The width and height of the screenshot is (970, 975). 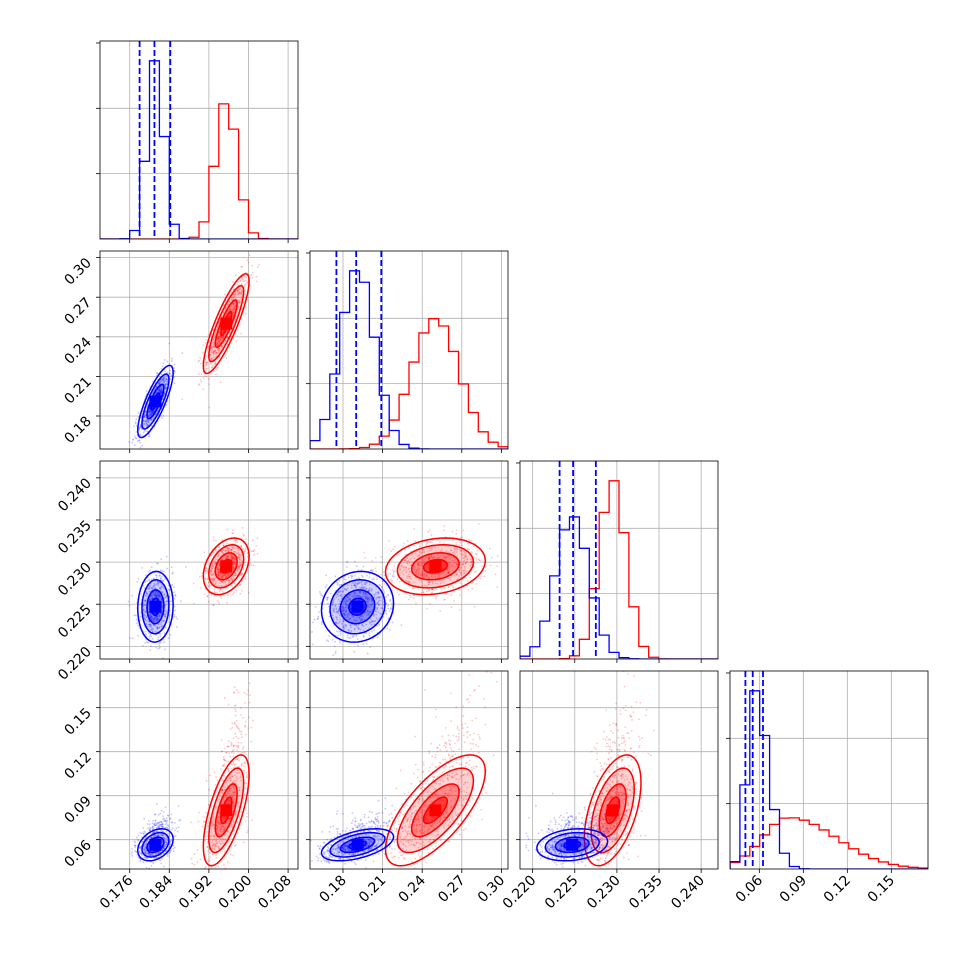 I want to click on x-tick-label: 0.06, so click(x=749, y=888).